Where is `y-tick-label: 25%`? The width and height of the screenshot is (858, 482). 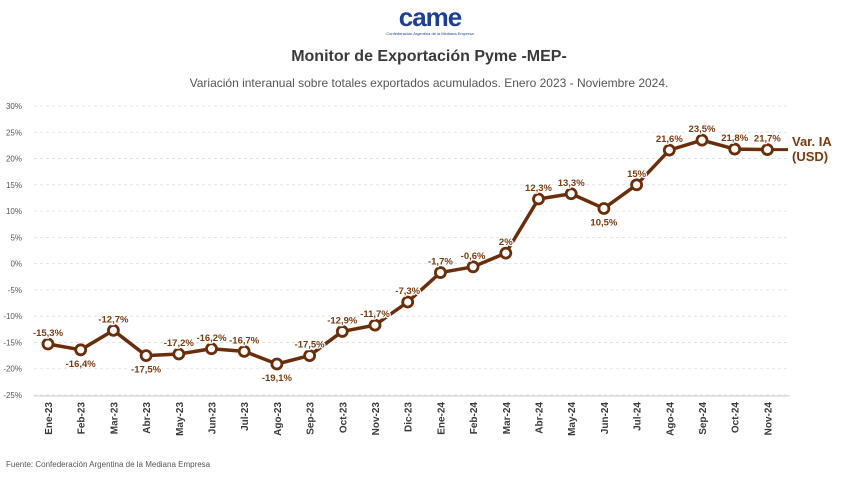
y-tick-label: 25% is located at coordinates (14, 132).